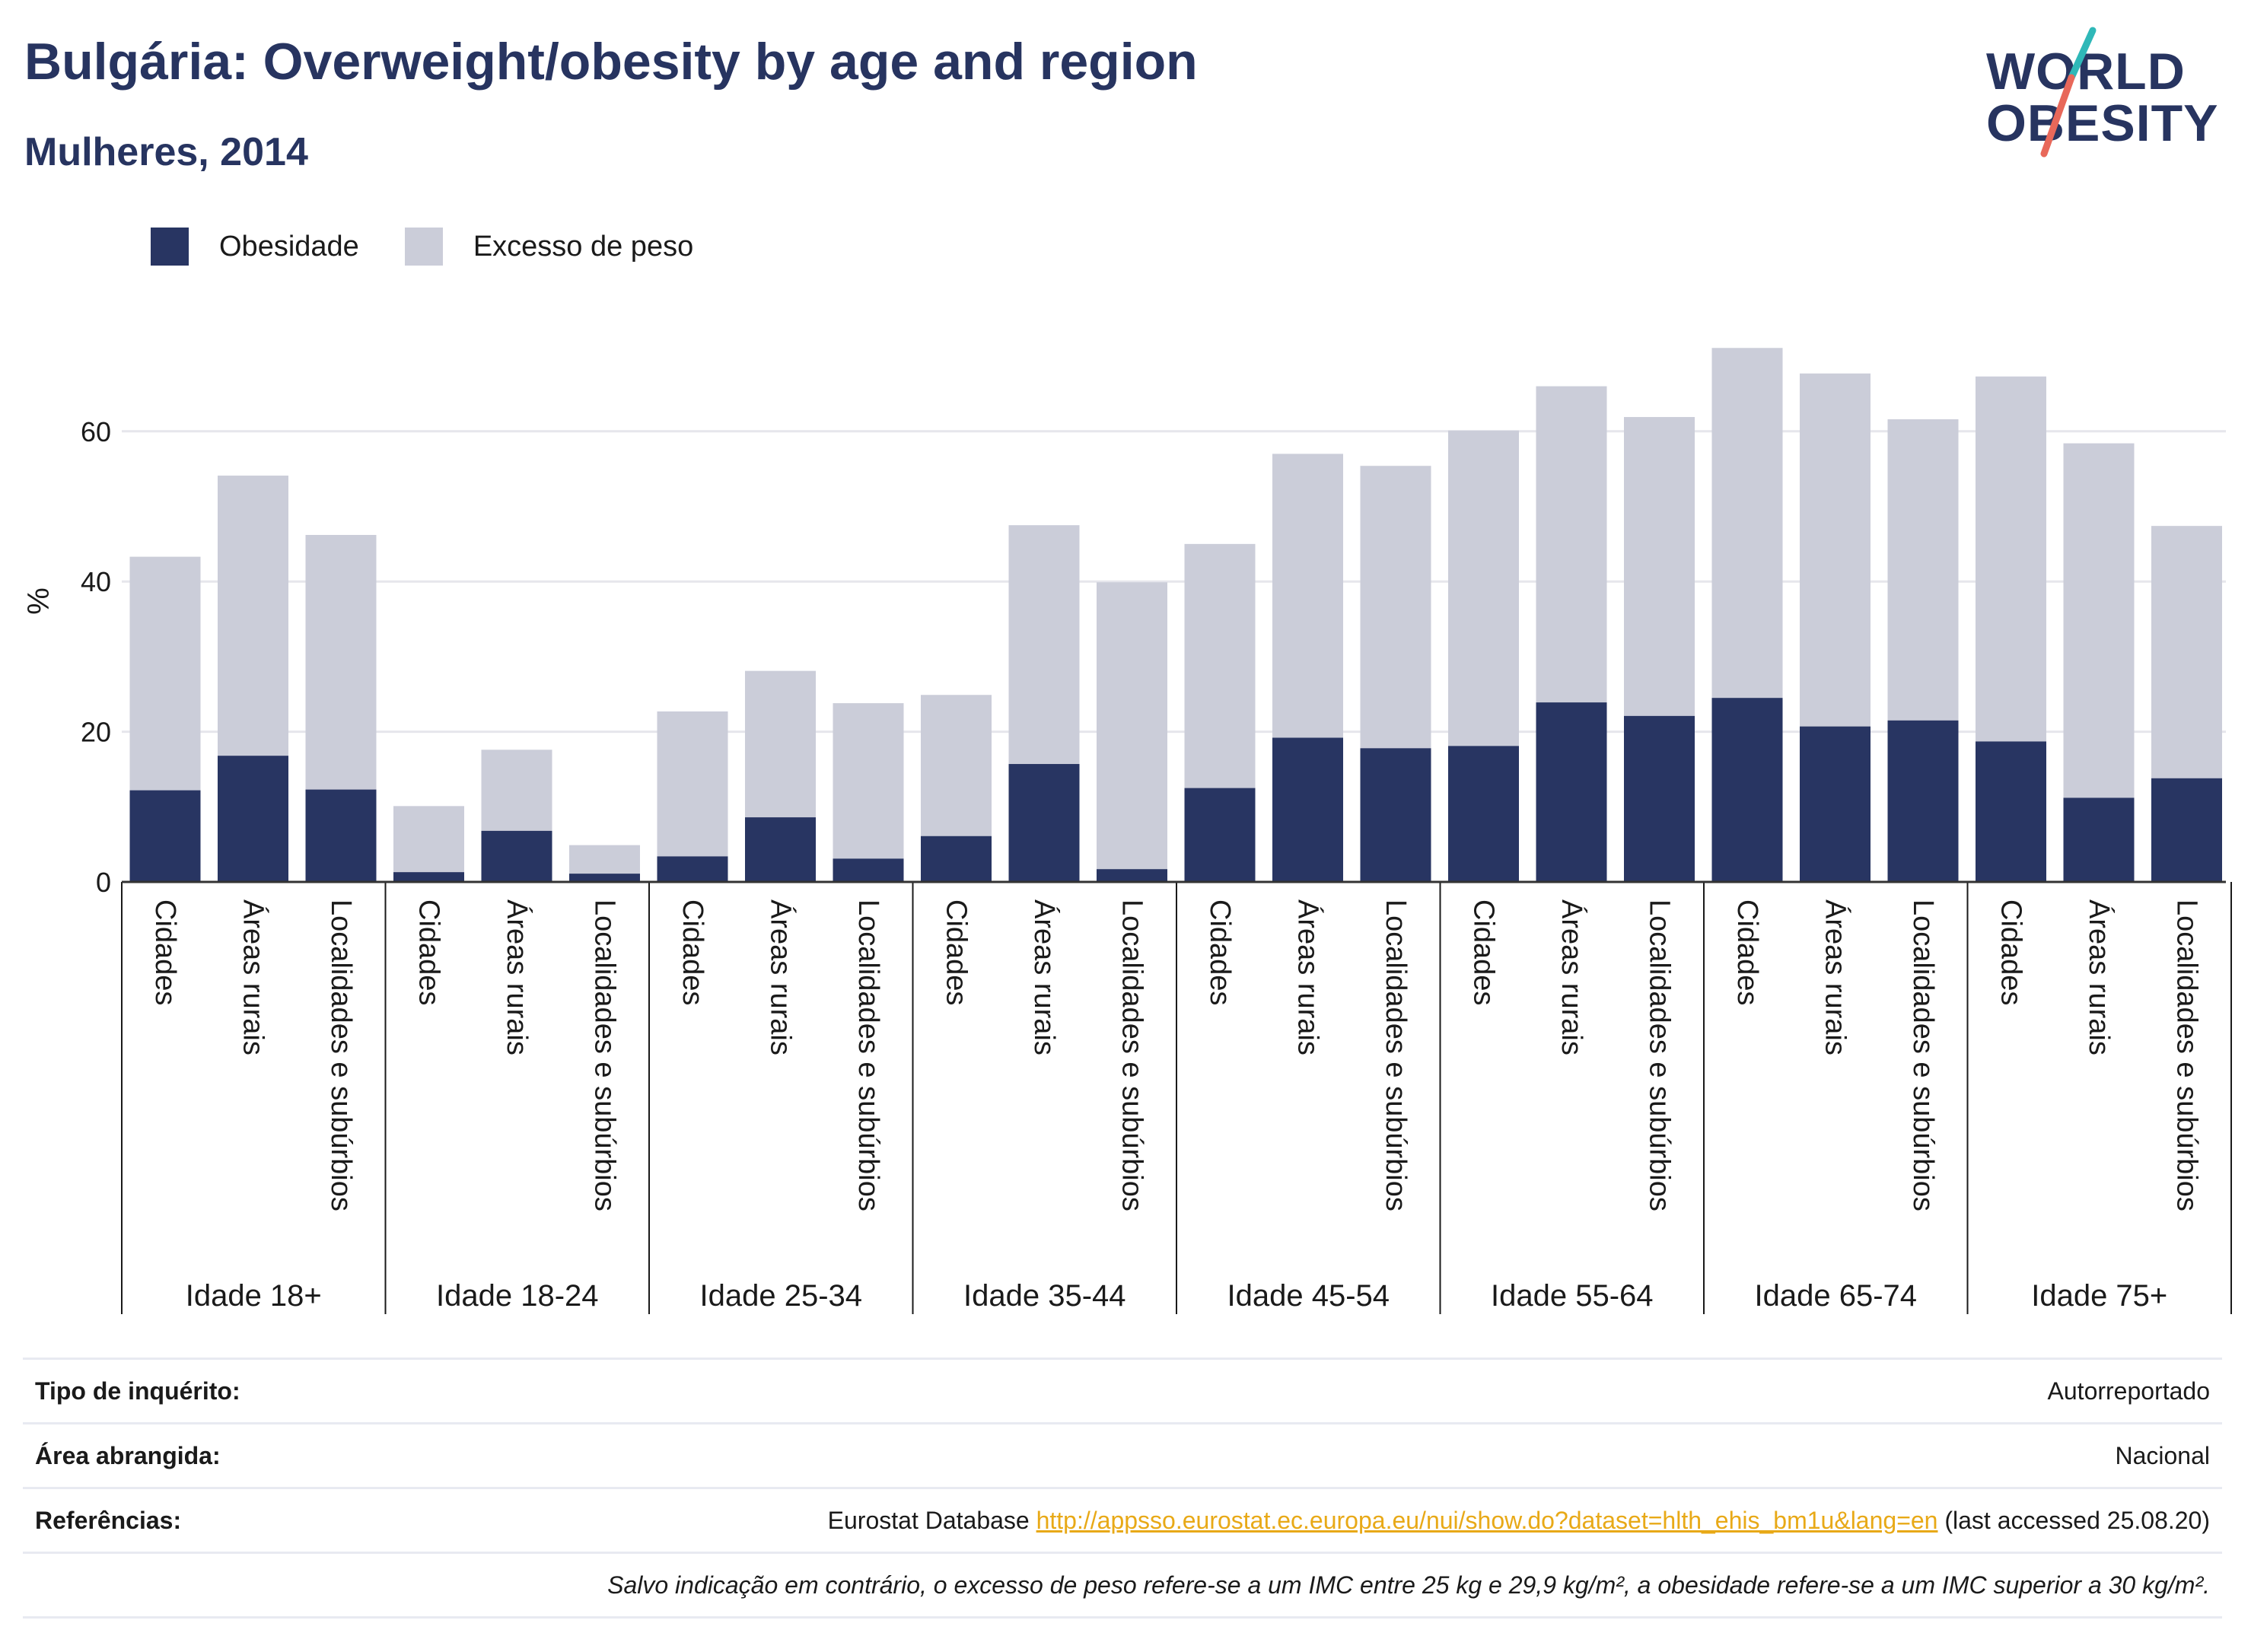 The width and height of the screenshot is (2251, 1652). I want to click on group-label: Idade 45-54, so click(1308, 1296).